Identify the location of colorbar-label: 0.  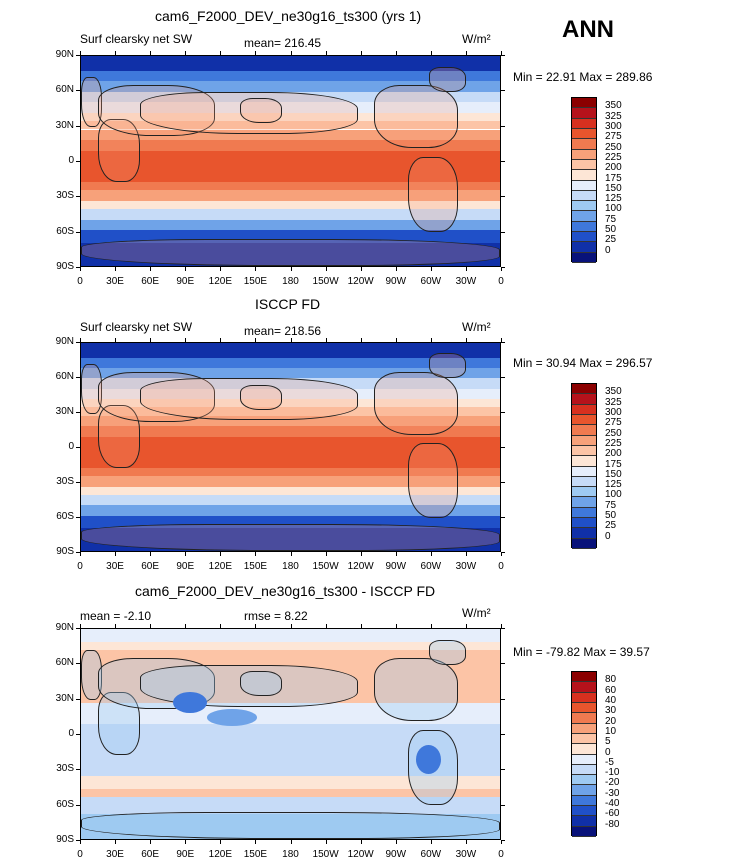
(608, 536).